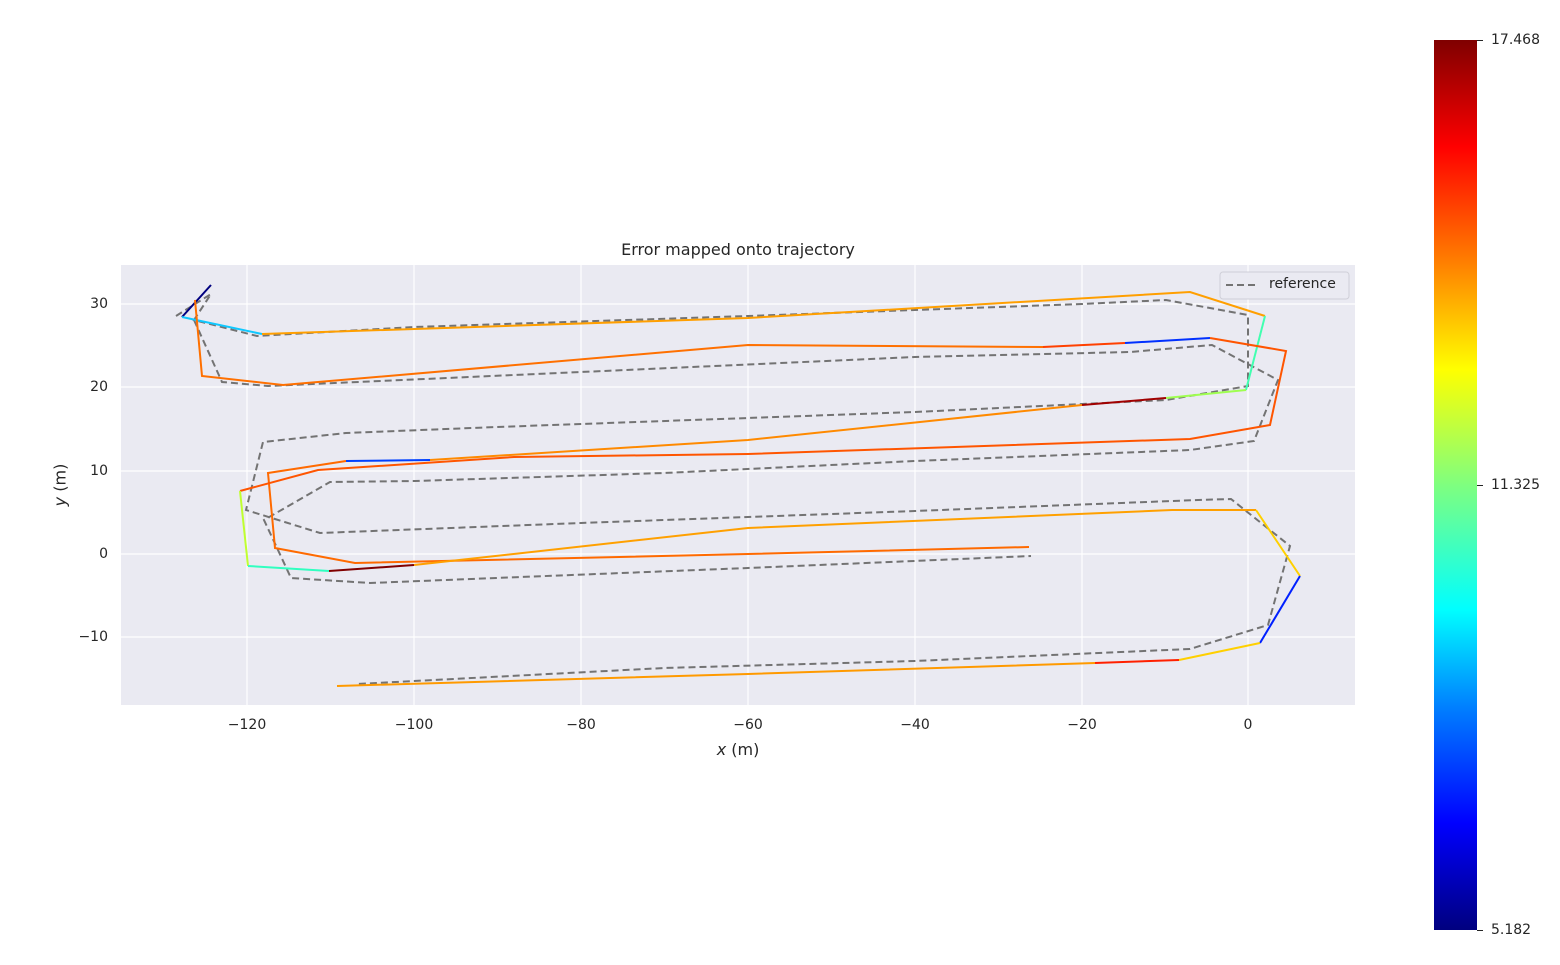 The width and height of the screenshot is (1560, 965). Describe the element at coordinates (748, 725) in the screenshot. I see `x-tick: −60` at that location.